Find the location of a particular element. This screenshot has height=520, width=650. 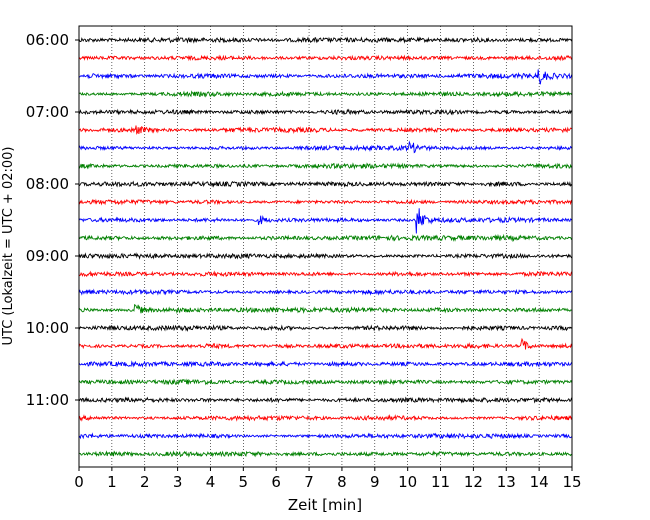

x-tick-label: 9 is located at coordinates (375, 482).